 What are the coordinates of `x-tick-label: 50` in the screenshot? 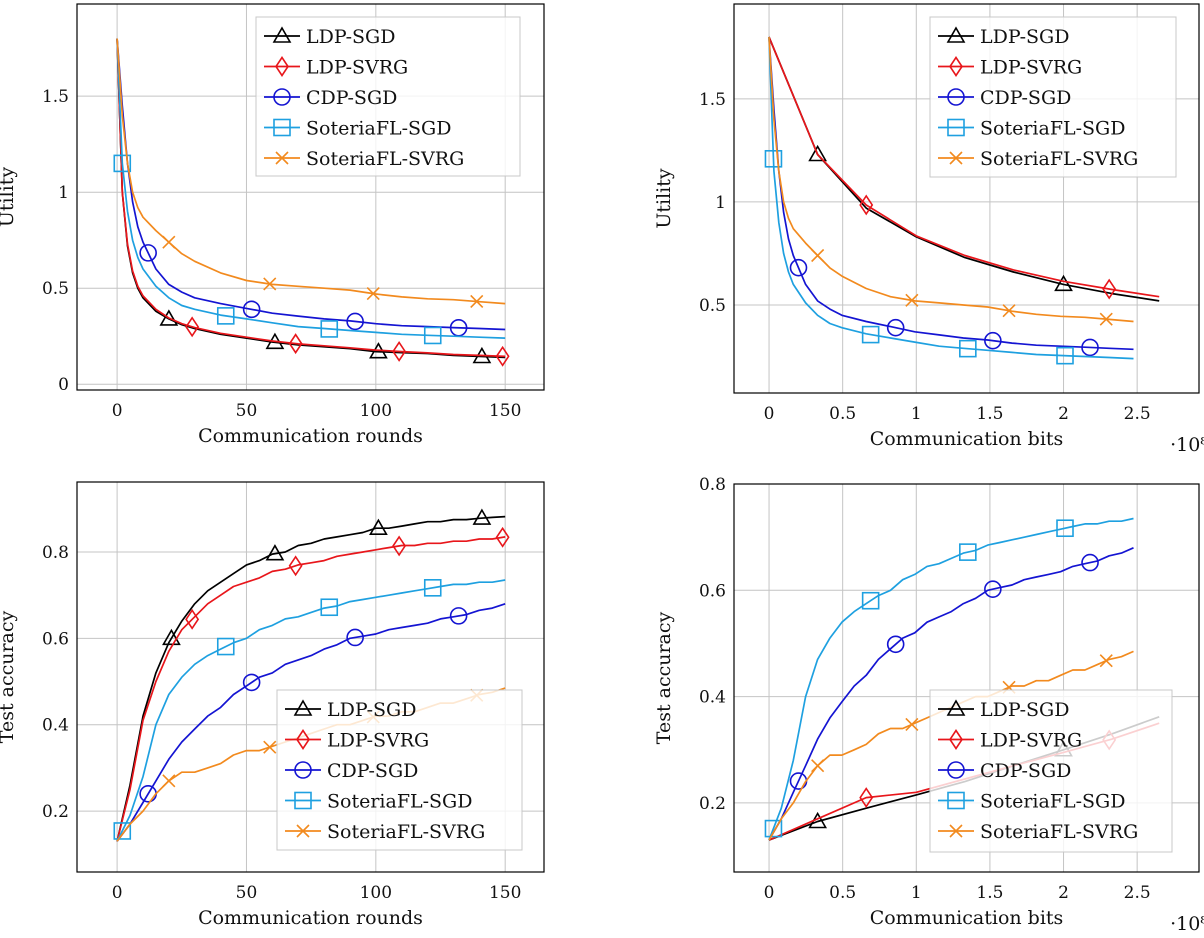 It's located at (247, 893).